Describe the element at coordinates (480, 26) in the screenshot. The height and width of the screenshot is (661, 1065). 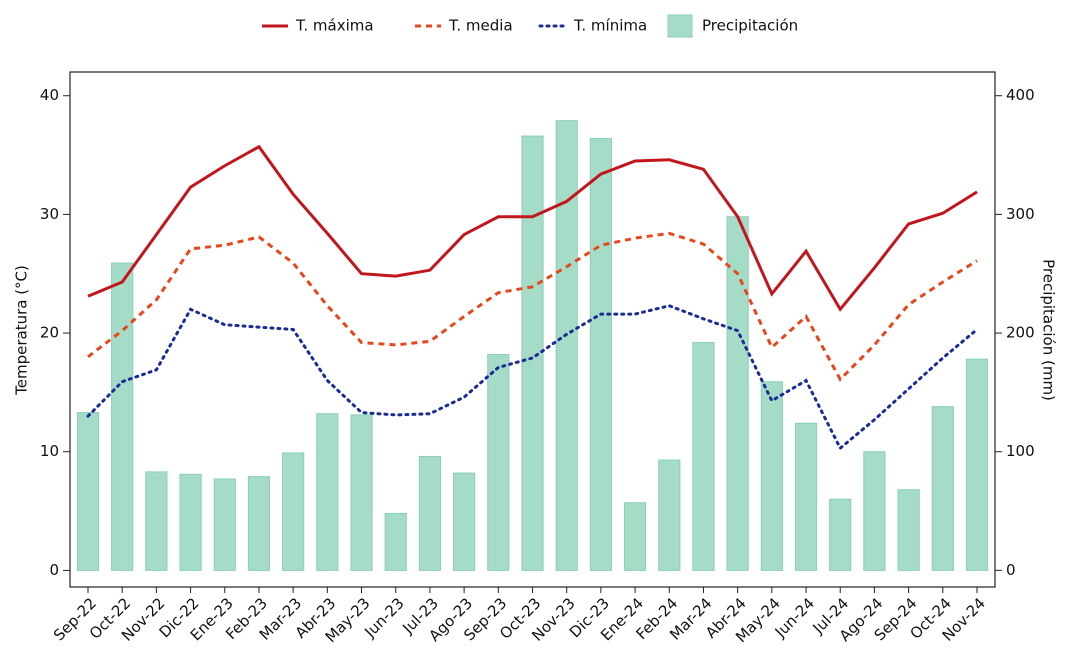
I see `legend-label: T. media` at that location.